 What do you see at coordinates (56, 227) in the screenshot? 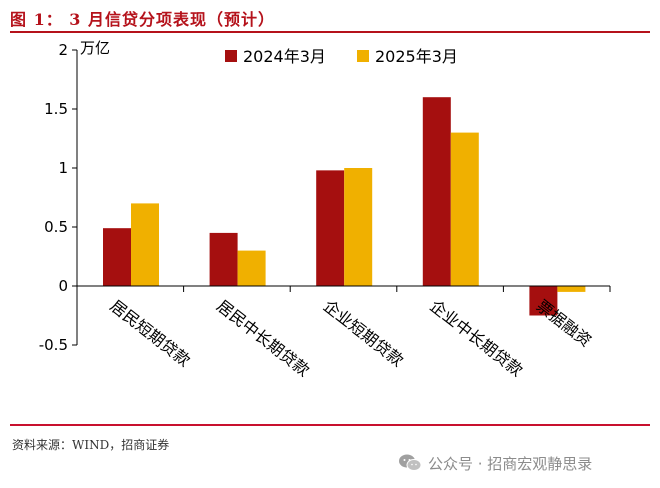
I see `y-tick-label: 0.5` at bounding box center [56, 227].